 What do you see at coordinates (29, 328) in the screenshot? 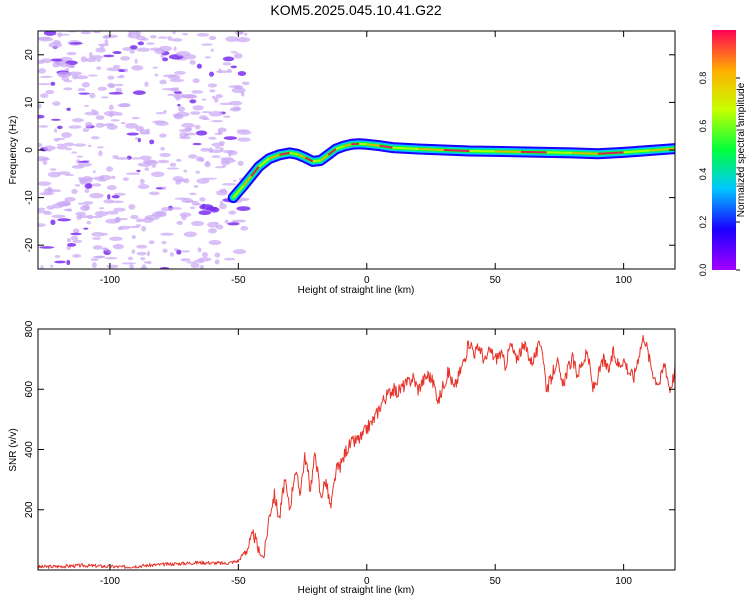
I see `y-tick-label: 800` at bounding box center [29, 328].